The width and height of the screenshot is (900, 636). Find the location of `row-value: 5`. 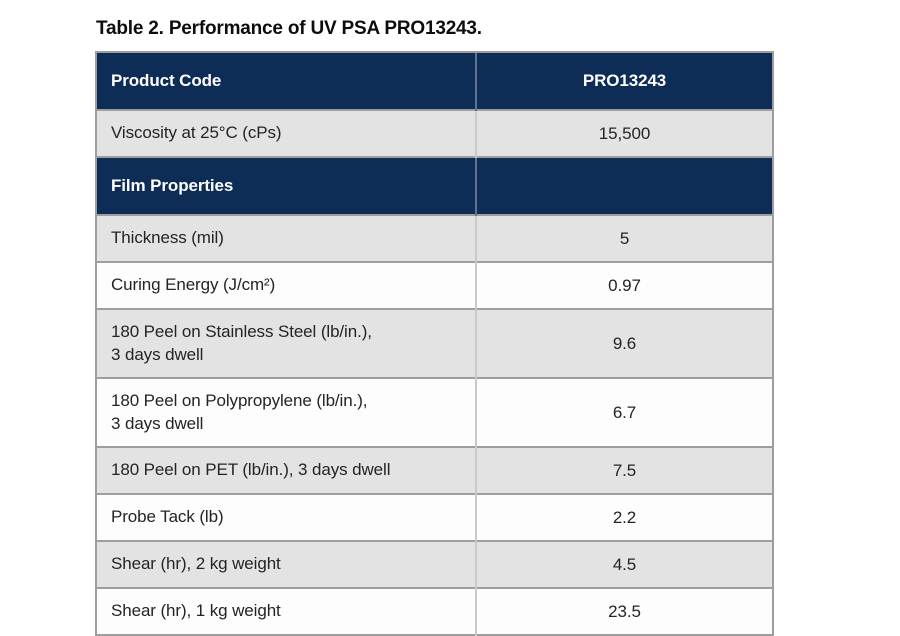

row-value: 5 is located at coordinates (624, 238).